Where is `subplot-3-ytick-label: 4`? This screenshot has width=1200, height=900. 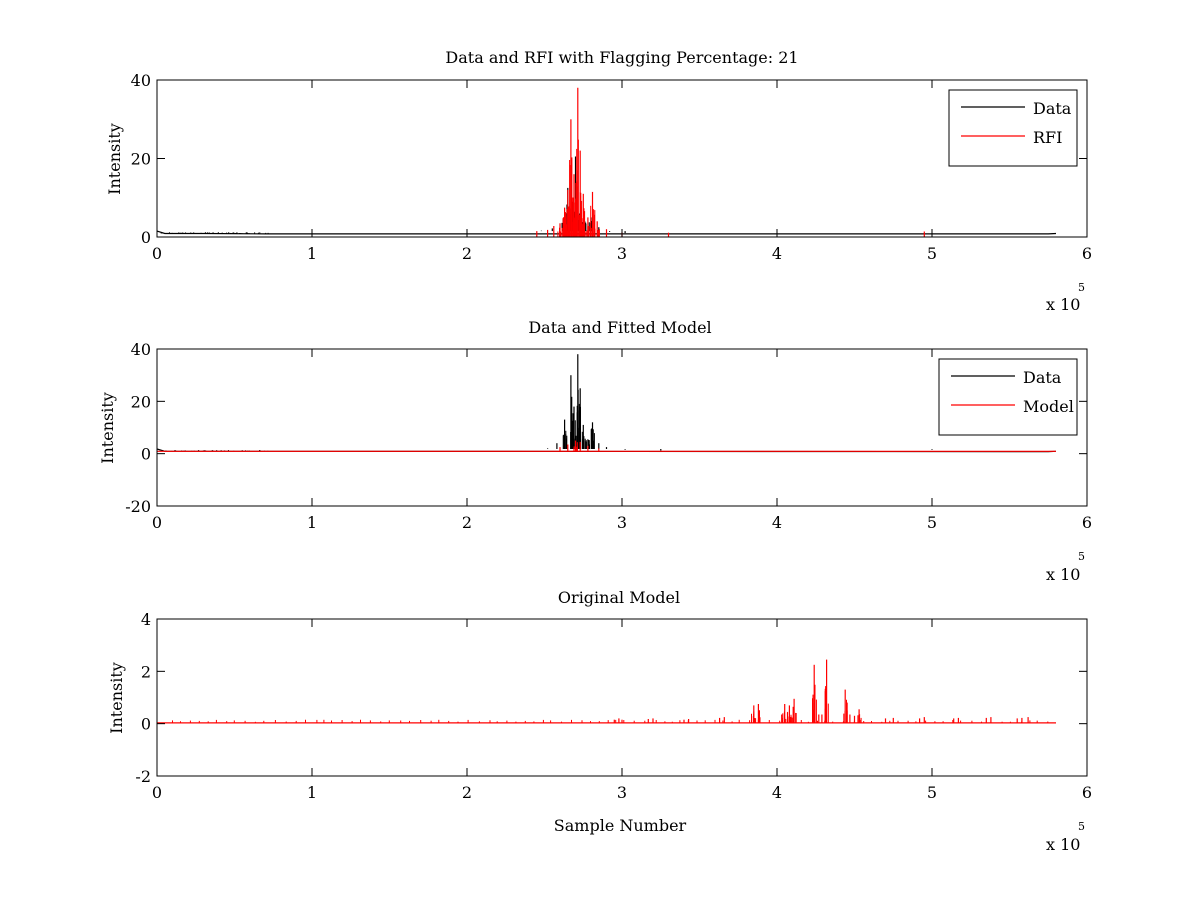 subplot-3-ytick-label: 4 is located at coordinates (146, 619).